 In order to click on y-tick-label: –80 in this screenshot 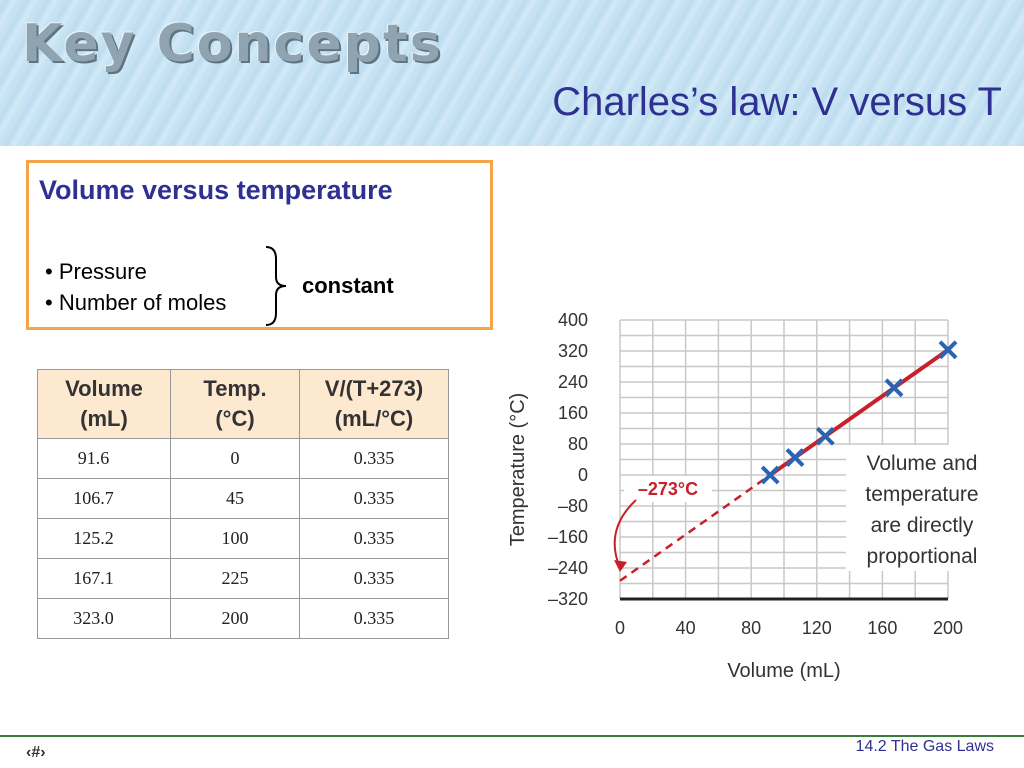, I will do `click(573, 506)`.